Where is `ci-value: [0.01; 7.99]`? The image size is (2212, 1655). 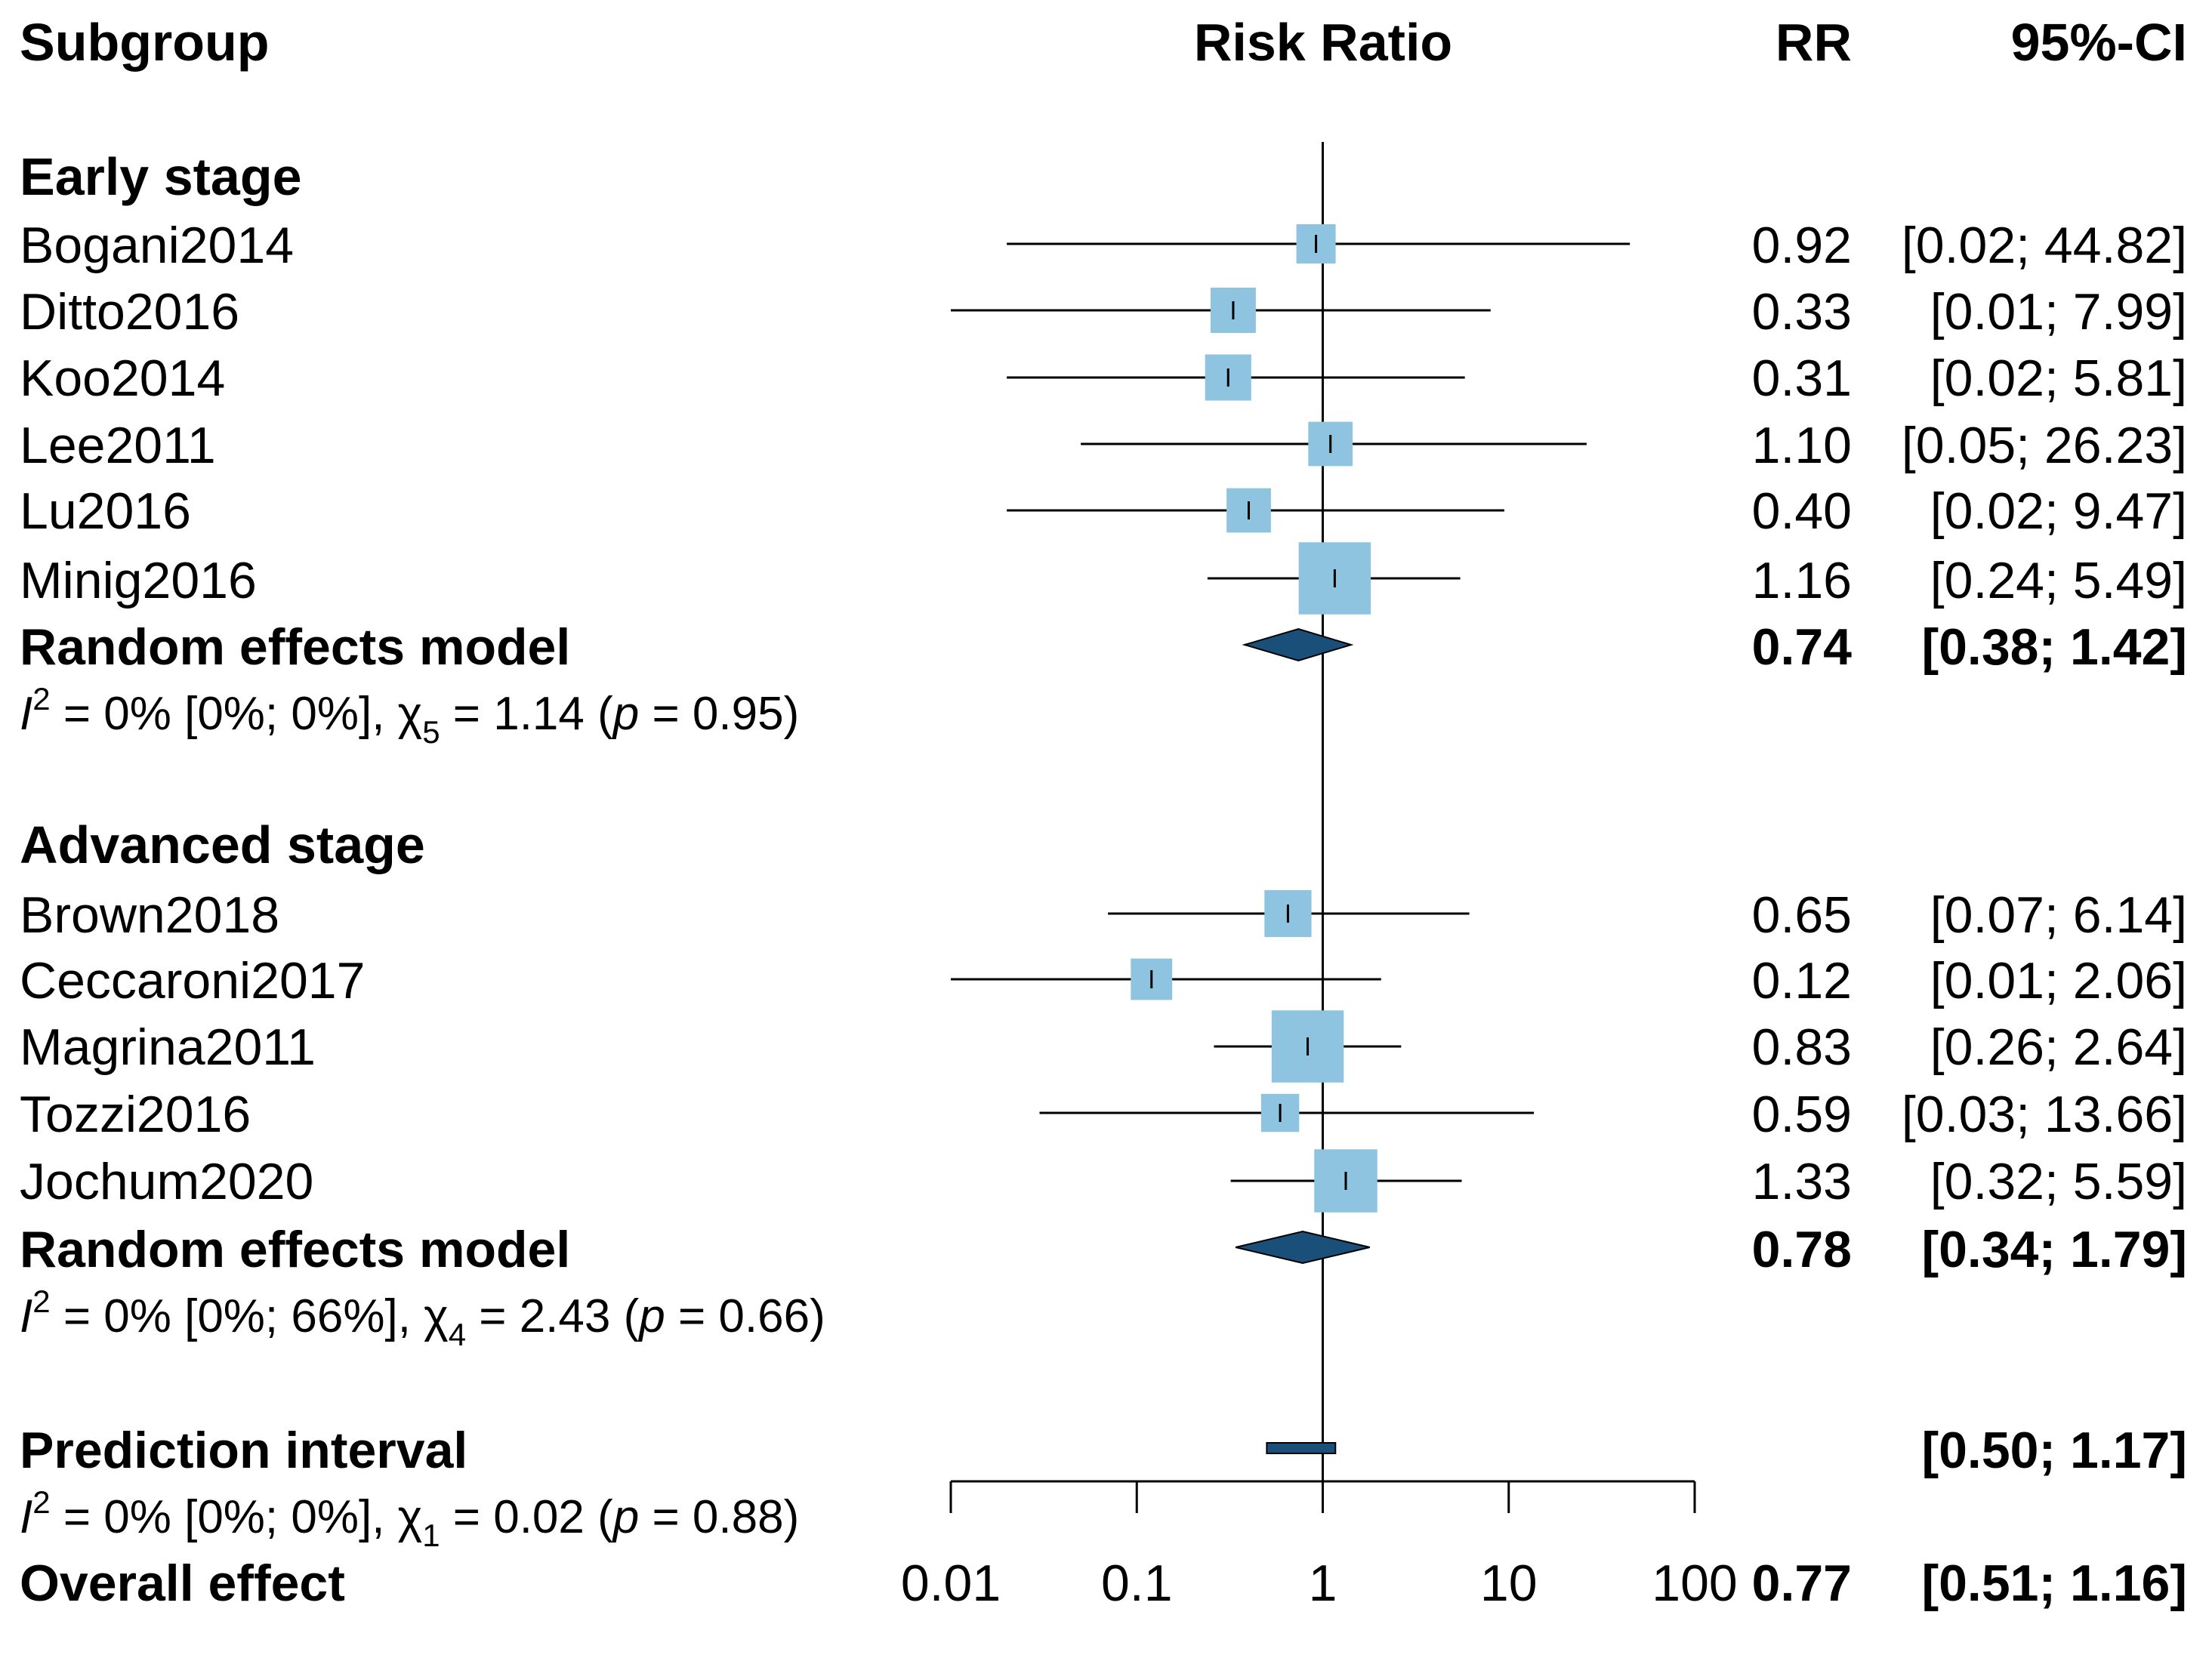
ci-value: [0.01; 7.99] is located at coordinates (2058, 312).